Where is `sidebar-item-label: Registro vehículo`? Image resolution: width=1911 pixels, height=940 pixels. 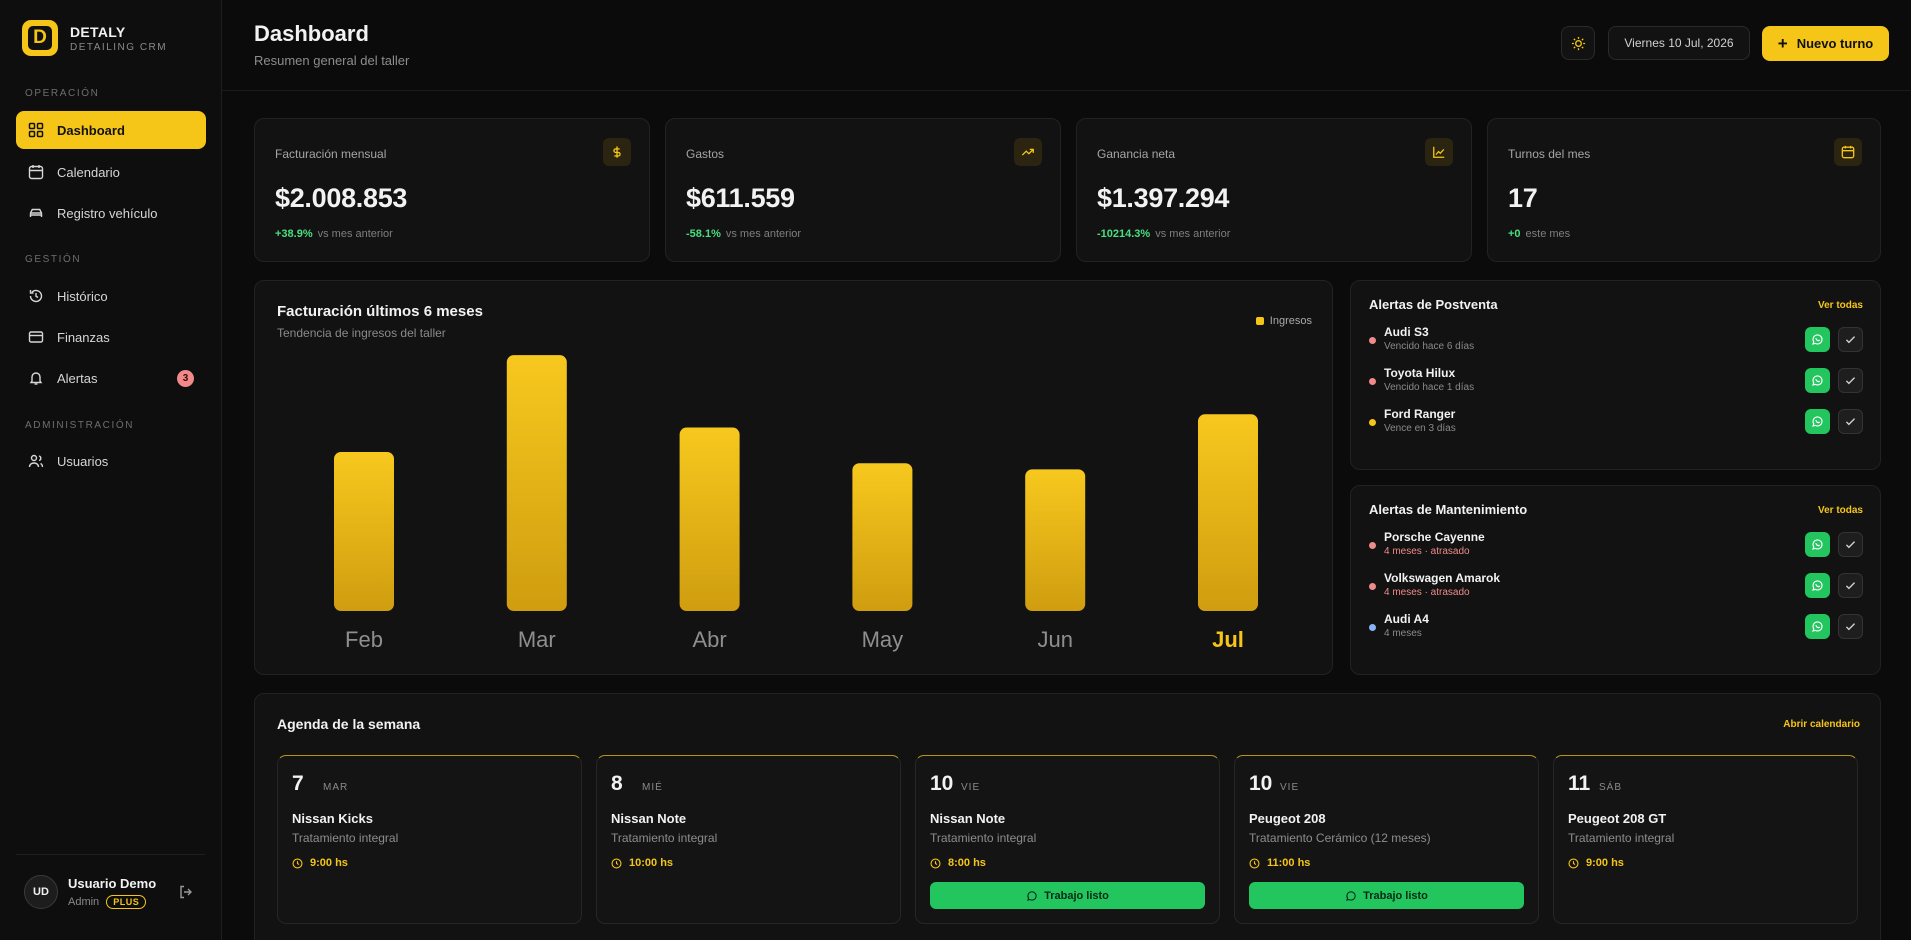
sidebar-item-label: Registro vehículo is located at coordinates (107, 213).